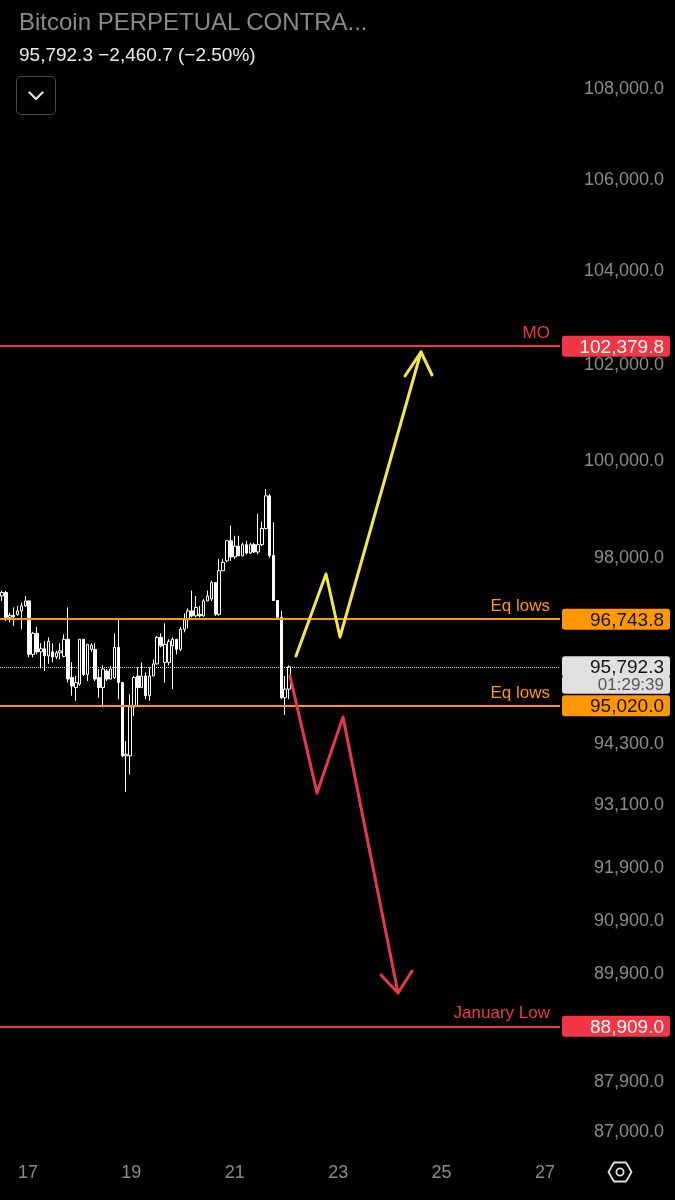 This screenshot has width=675, height=1200. What do you see at coordinates (628, 742) in the screenshot?
I see `y-tick-label: 94,300.0` at bounding box center [628, 742].